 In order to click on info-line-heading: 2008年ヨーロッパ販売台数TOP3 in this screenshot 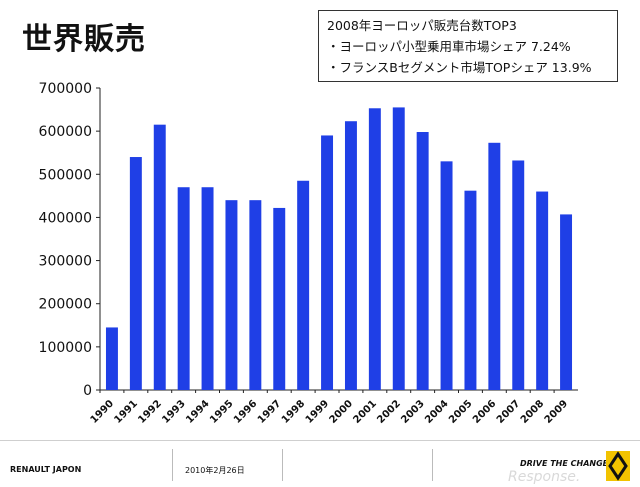, I will do `click(422, 25)`.